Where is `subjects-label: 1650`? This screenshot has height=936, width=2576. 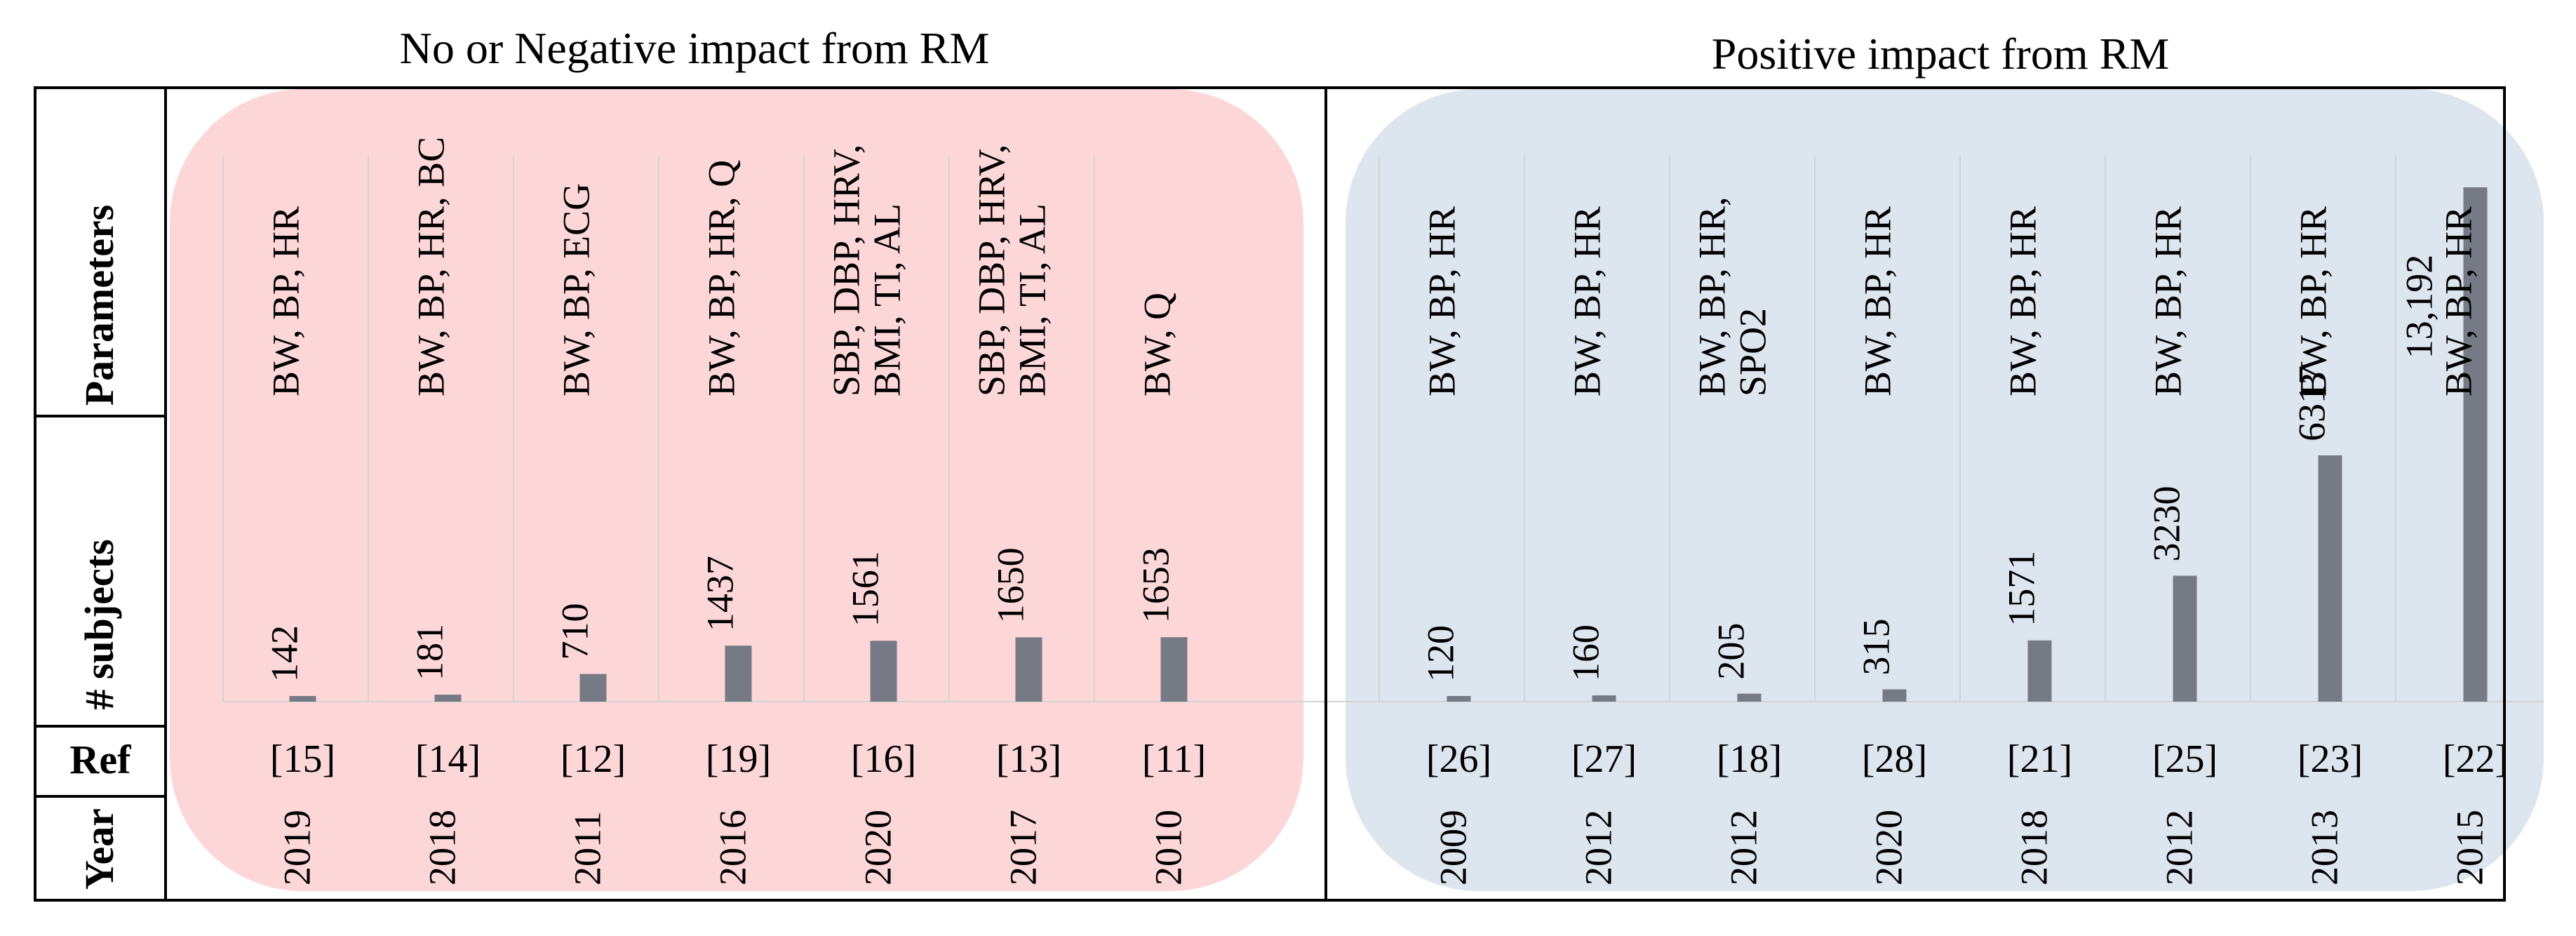 subjects-label: 1650 is located at coordinates (1011, 585).